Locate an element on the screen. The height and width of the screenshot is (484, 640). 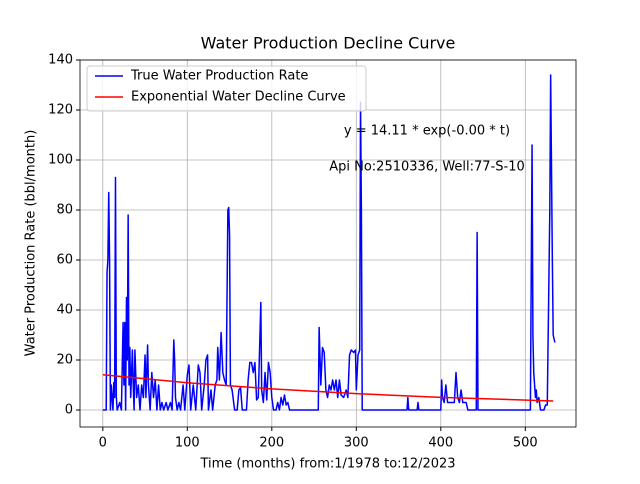
x-tick-label: 300 is located at coordinates (356, 443).